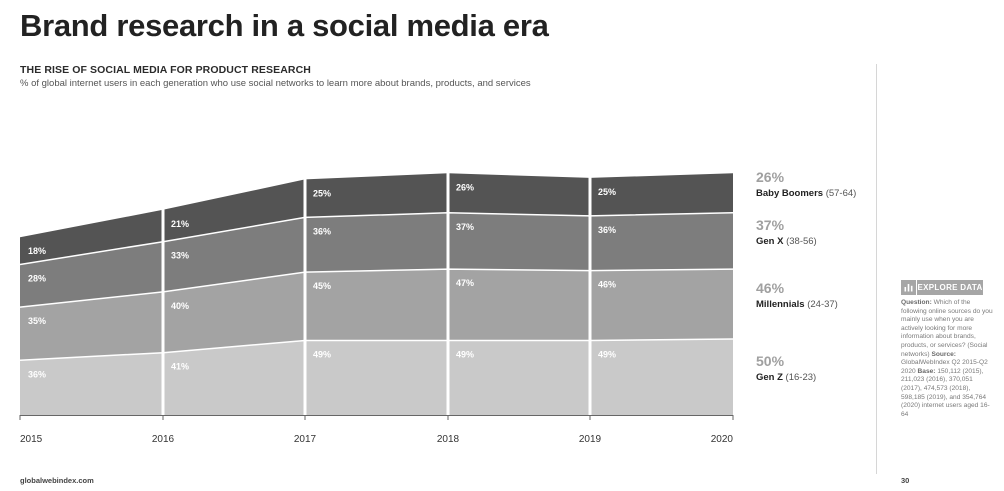 Image resolution: width=1004 pixels, height=491 pixels. Describe the element at coordinates (722, 439) in the screenshot. I see `x-tick-label: 2020` at that location.